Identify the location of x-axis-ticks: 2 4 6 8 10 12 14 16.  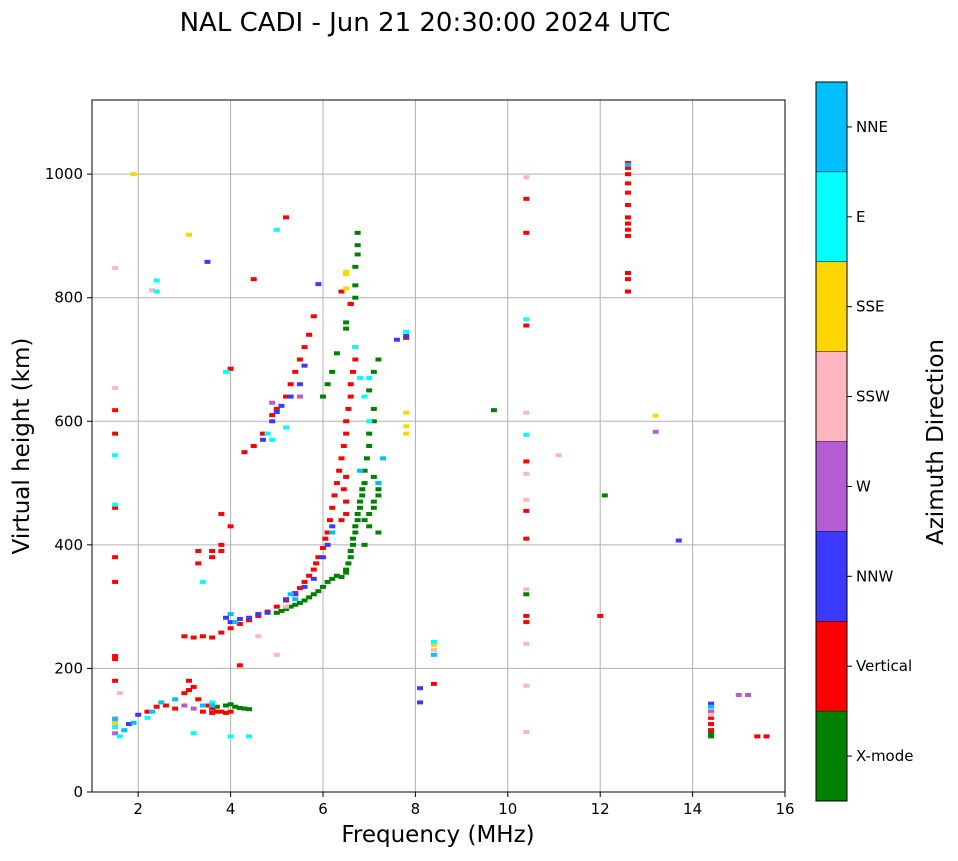
(464, 805).